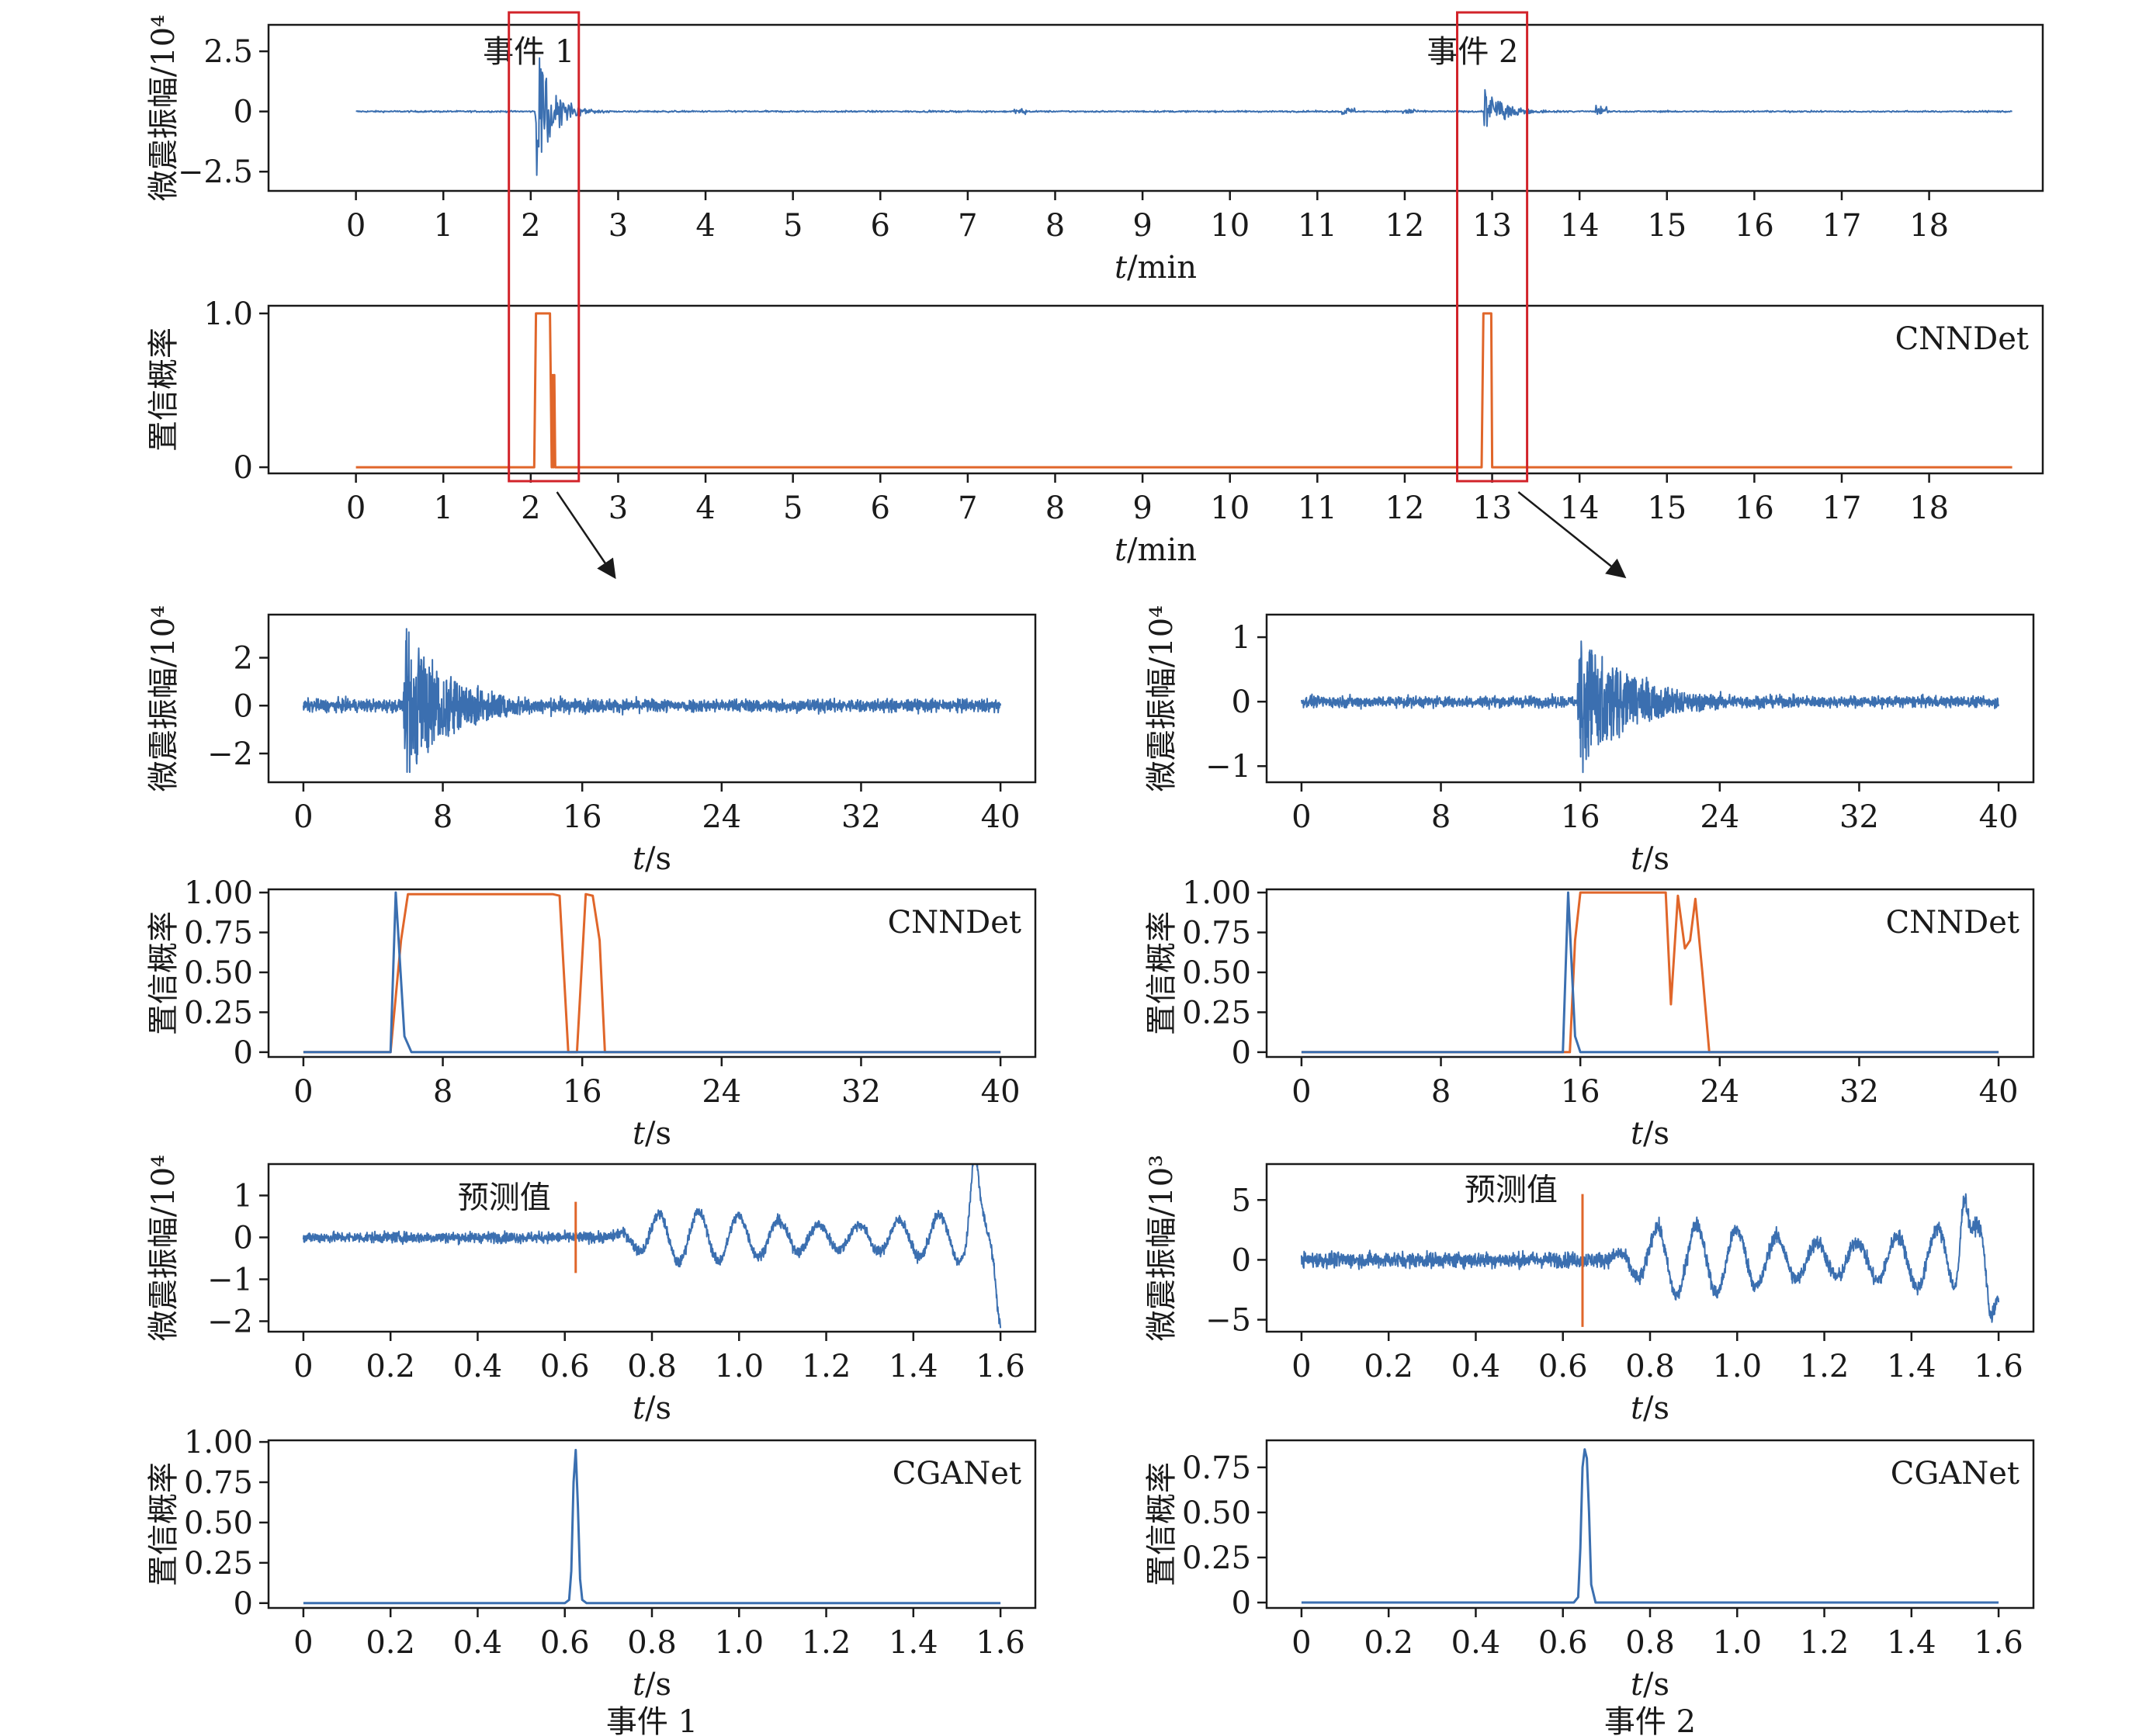 This screenshot has width=2139, height=1736. Describe the element at coordinates (1241, 638) in the screenshot. I see `y-tick-label: 1` at that location.